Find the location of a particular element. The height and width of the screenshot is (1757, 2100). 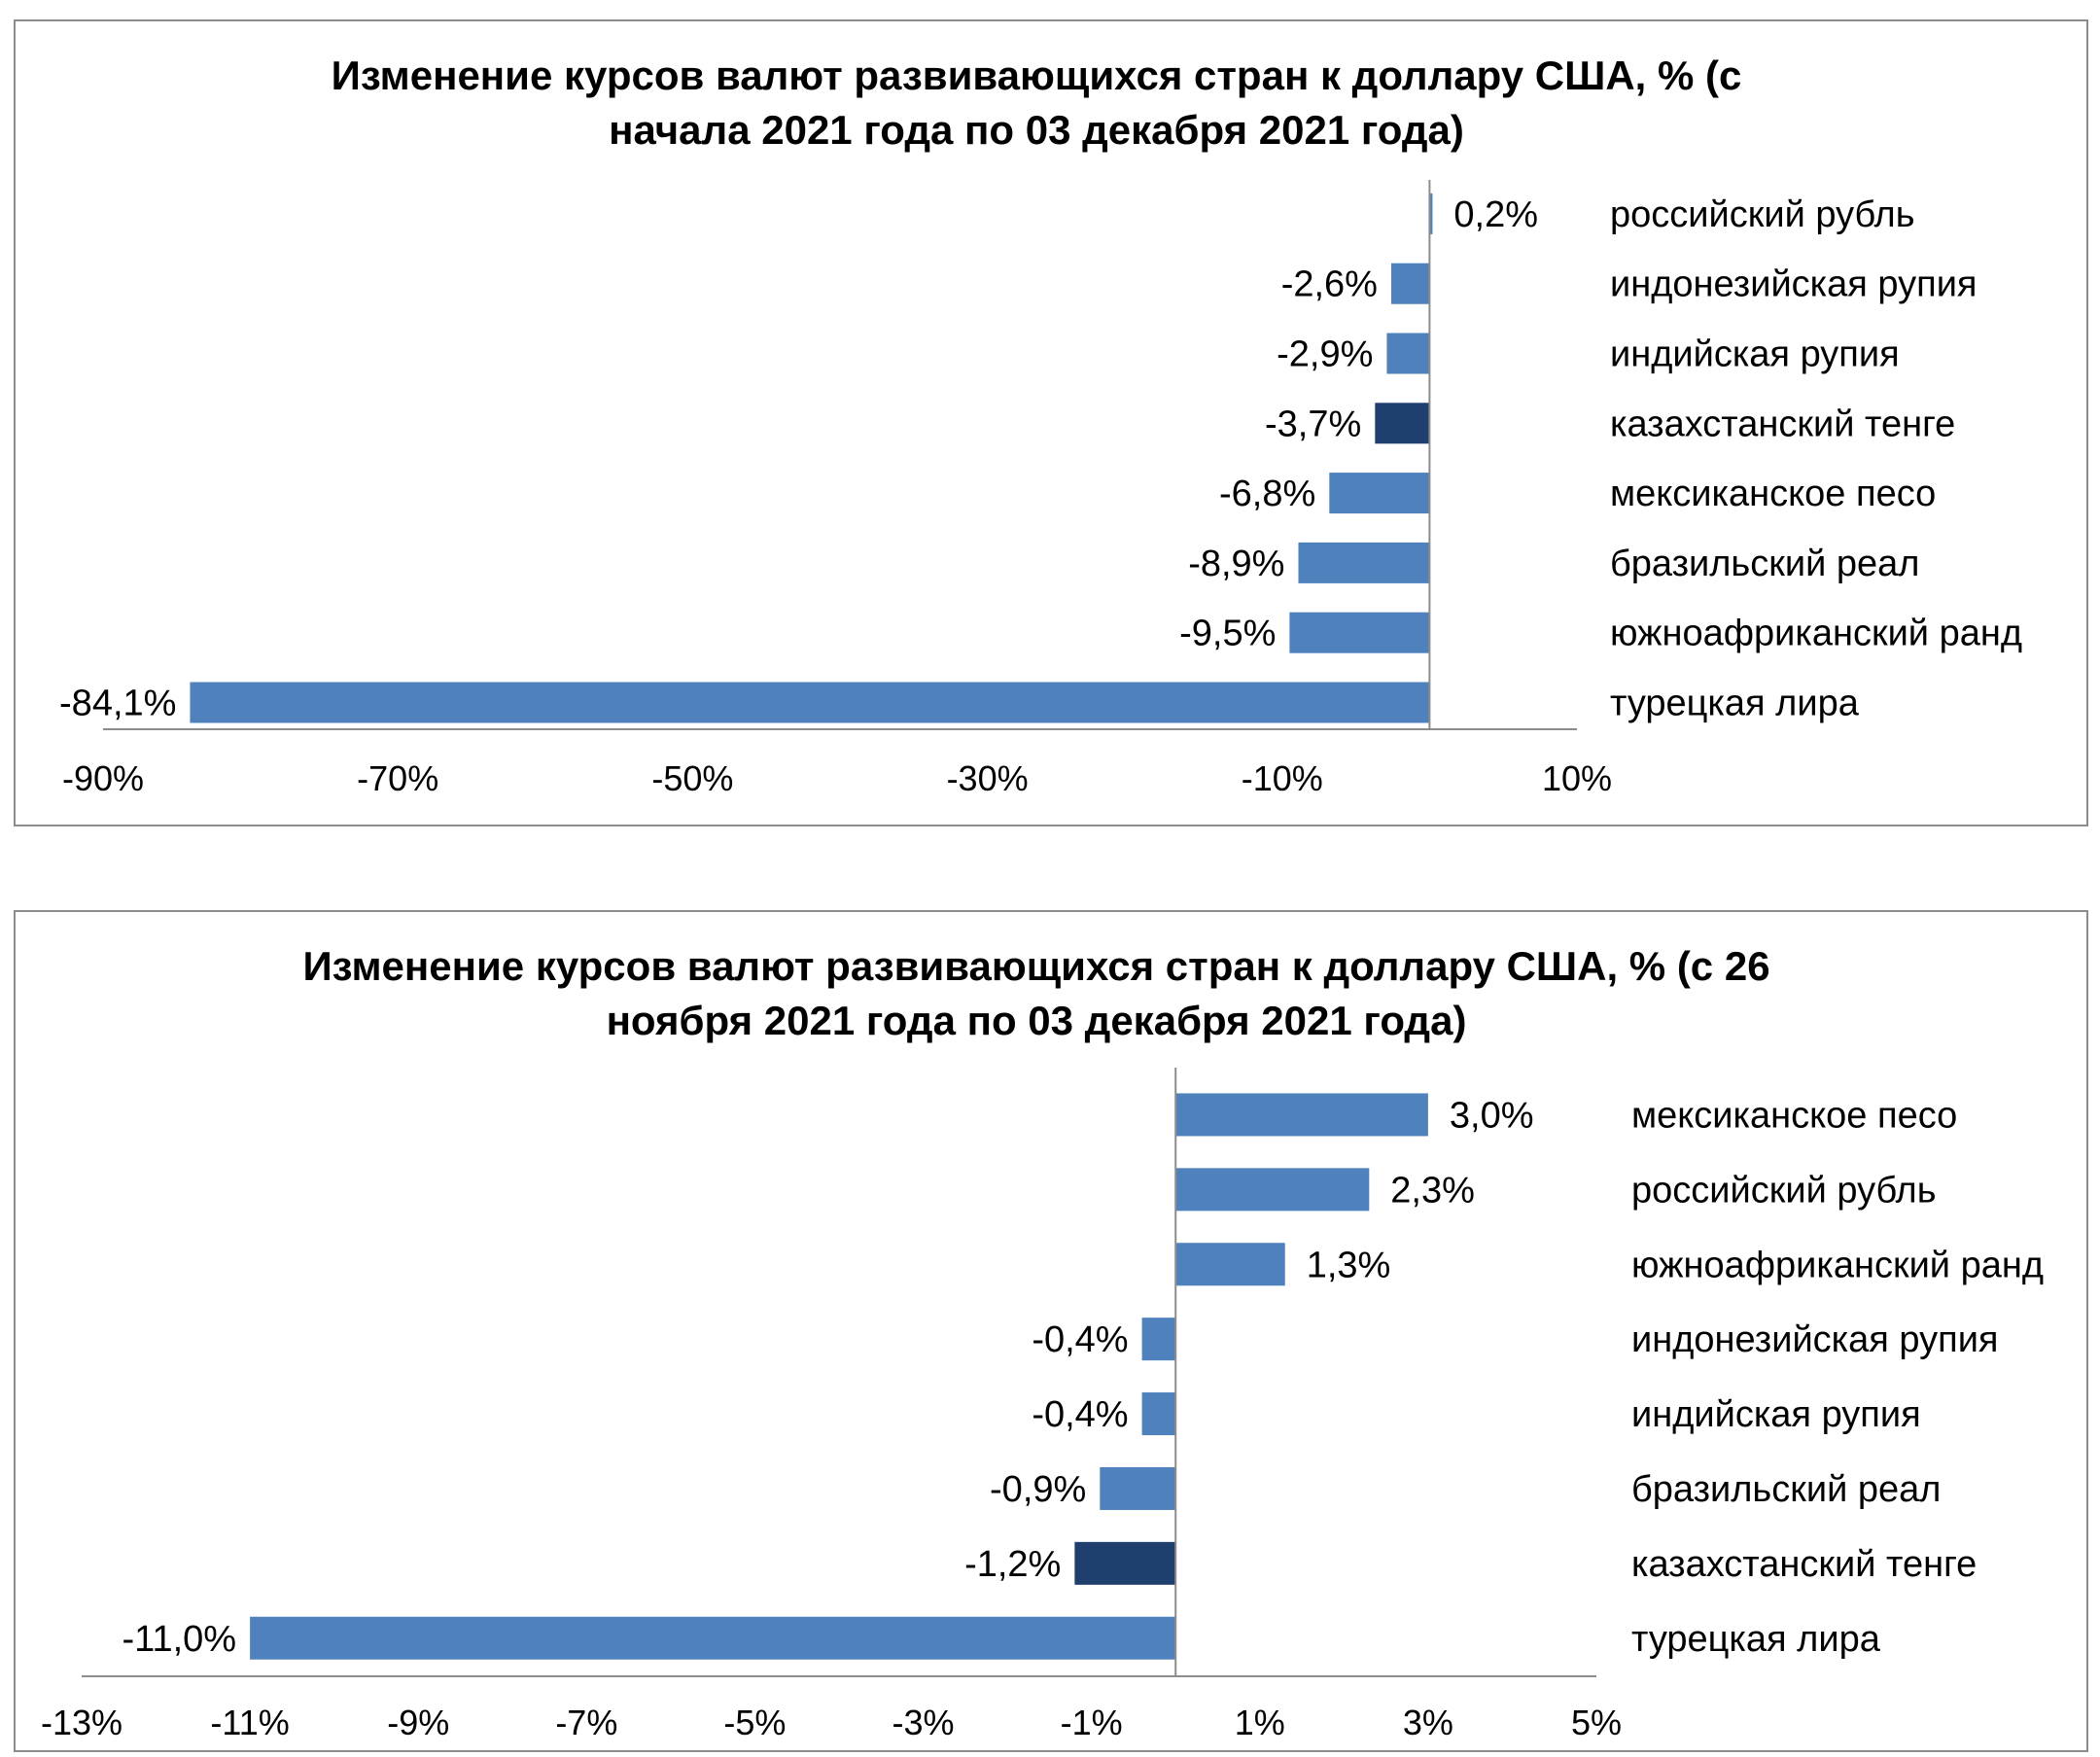

data-label: 2,3% is located at coordinates (1432, 1190).